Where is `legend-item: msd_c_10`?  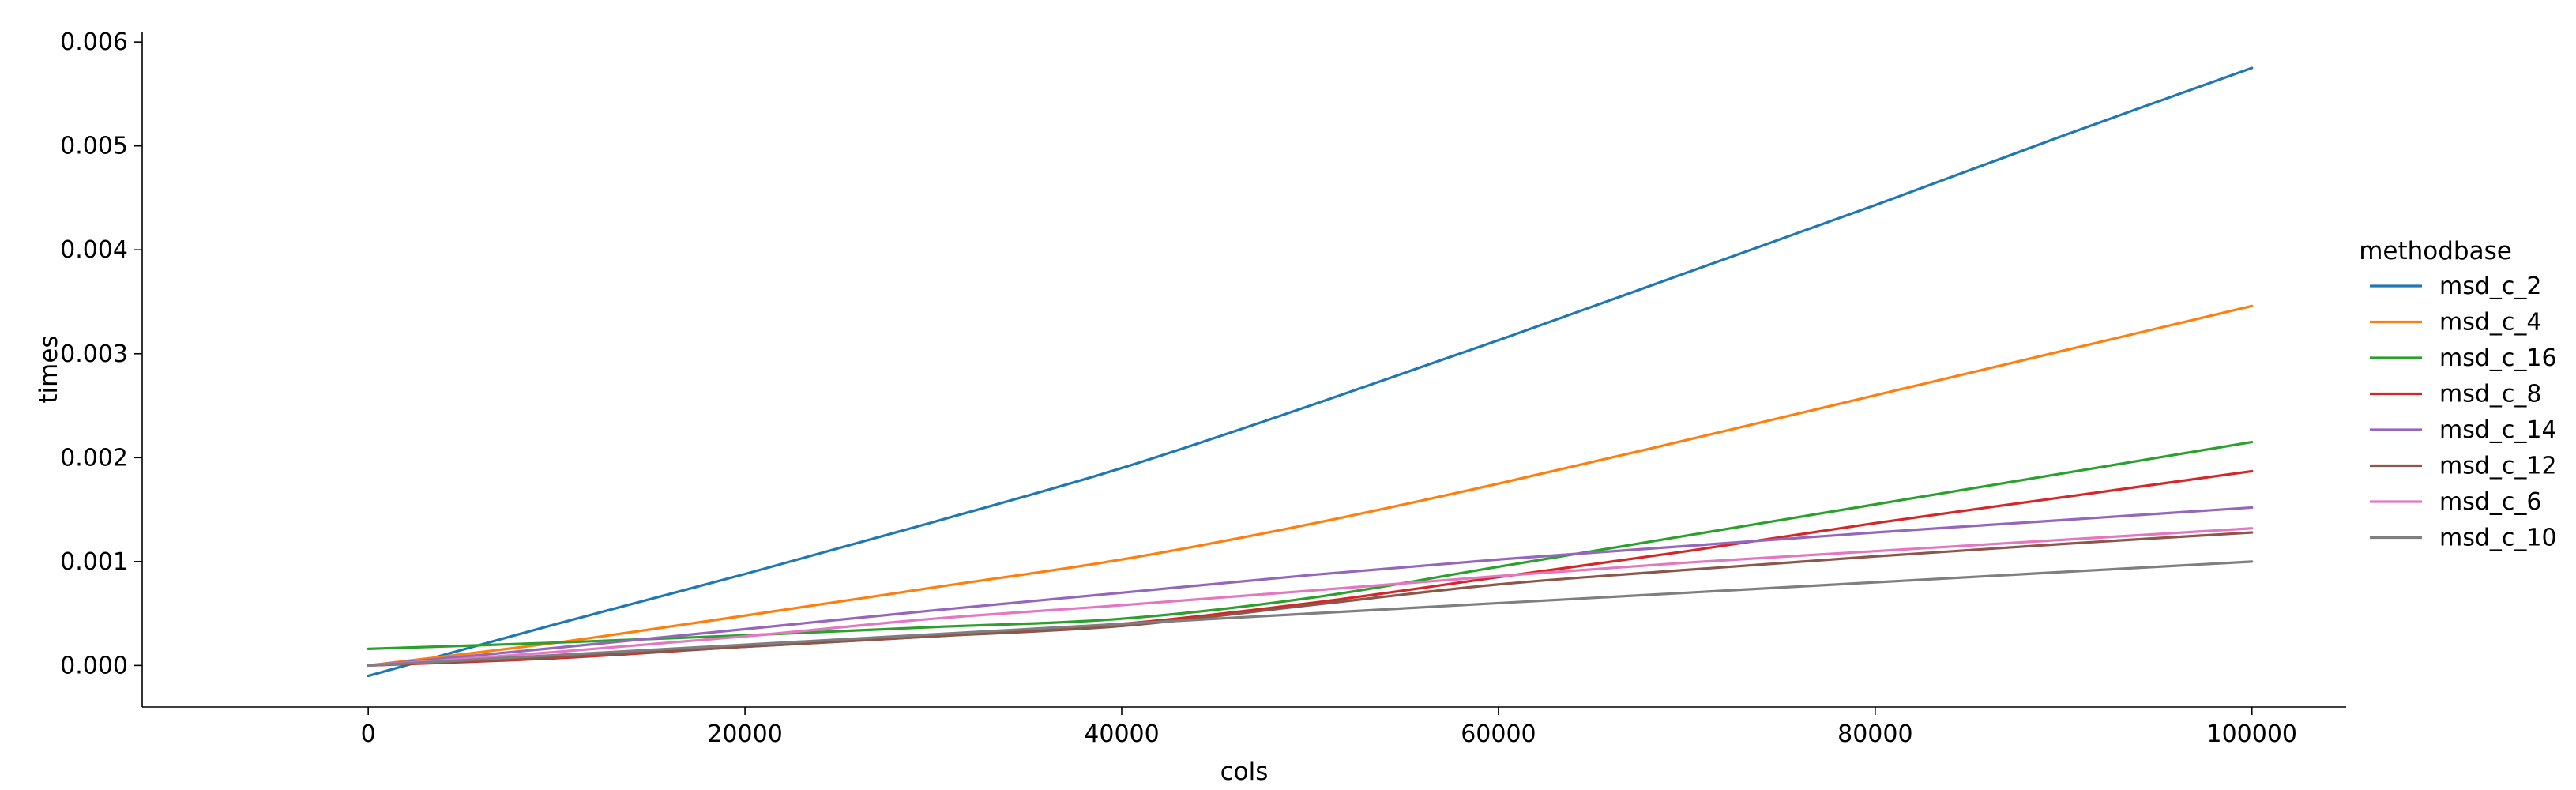 legend-item: msd_c_10 is located at coordinates (2463, 539).